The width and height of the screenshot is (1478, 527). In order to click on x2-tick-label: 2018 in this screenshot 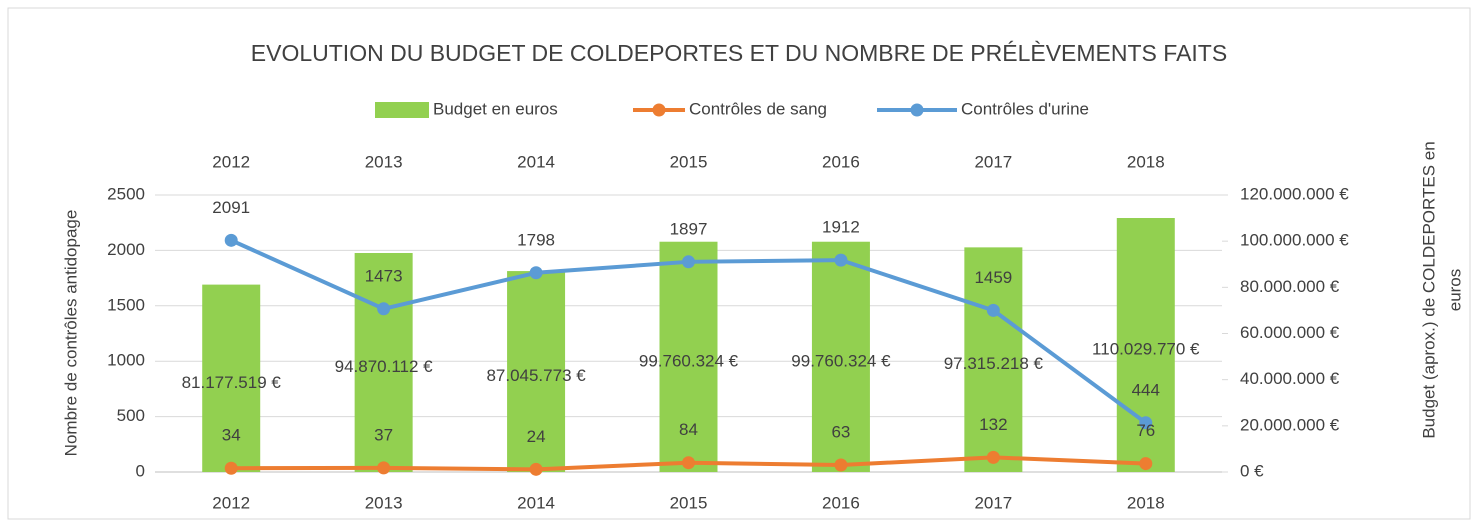, I will do `click(1146, 161)`.